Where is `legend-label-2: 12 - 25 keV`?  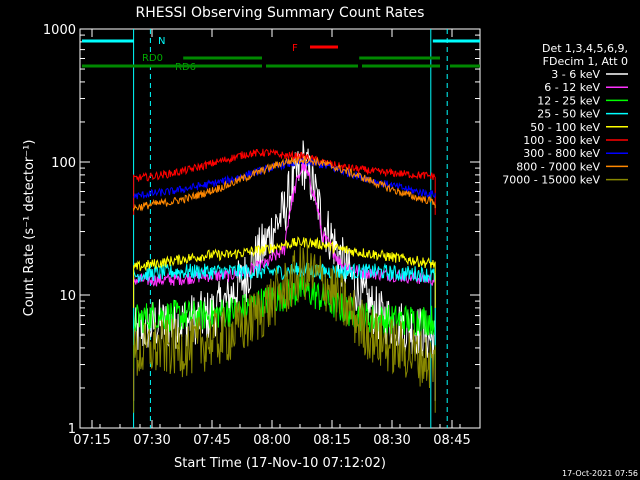 legend-label-2: 12 - 25 keV is located at coordinates (568, 100).